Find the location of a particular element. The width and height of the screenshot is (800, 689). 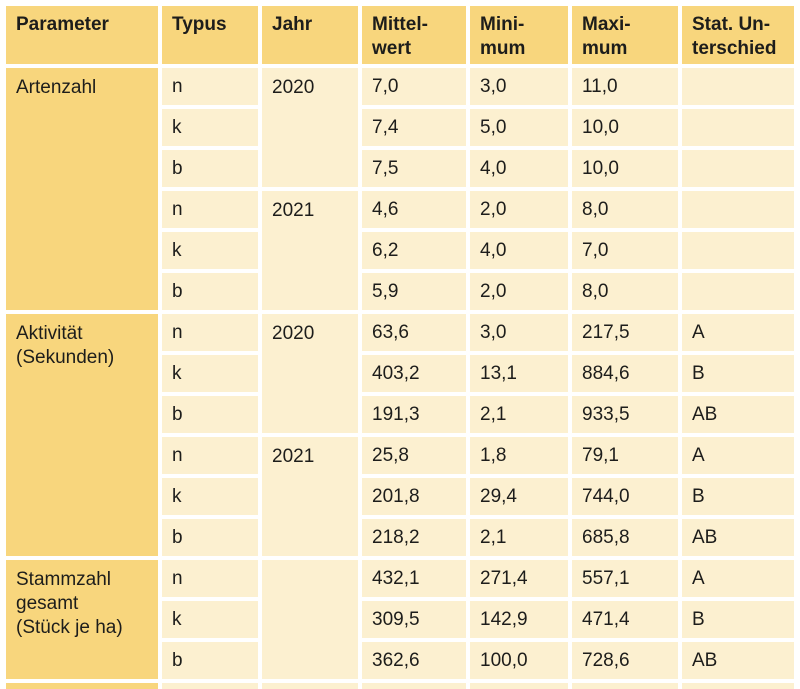

value-cell-minimum: 29,4 is located at coordinates (519, 496).